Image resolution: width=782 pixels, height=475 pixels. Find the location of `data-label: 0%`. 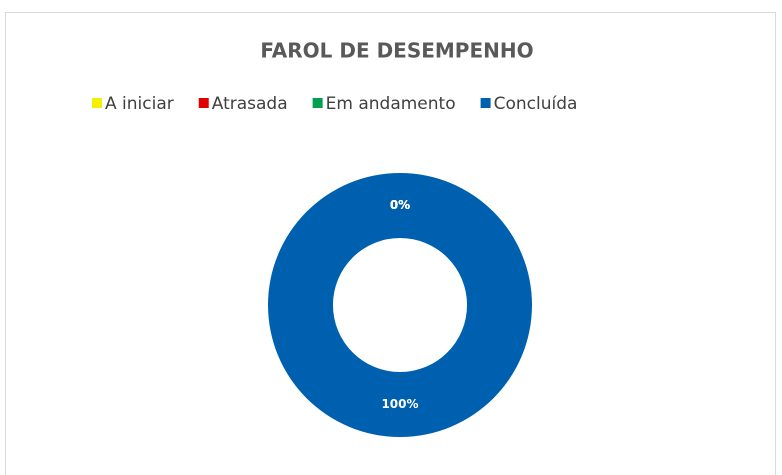

data-label: 0% is located at coordinates (400, 205).